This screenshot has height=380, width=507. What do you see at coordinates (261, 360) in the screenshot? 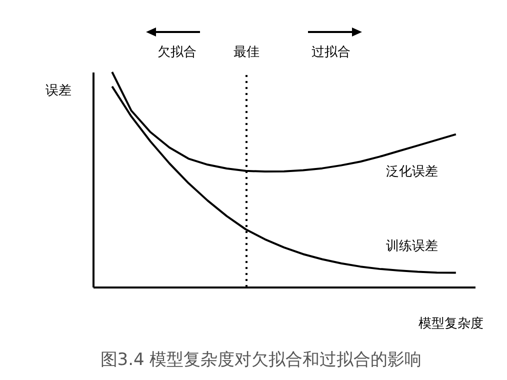
I see `text: 图3.4 模型复杂度对欠拟合和过拟合的影响` at bounding box center [261, 360].